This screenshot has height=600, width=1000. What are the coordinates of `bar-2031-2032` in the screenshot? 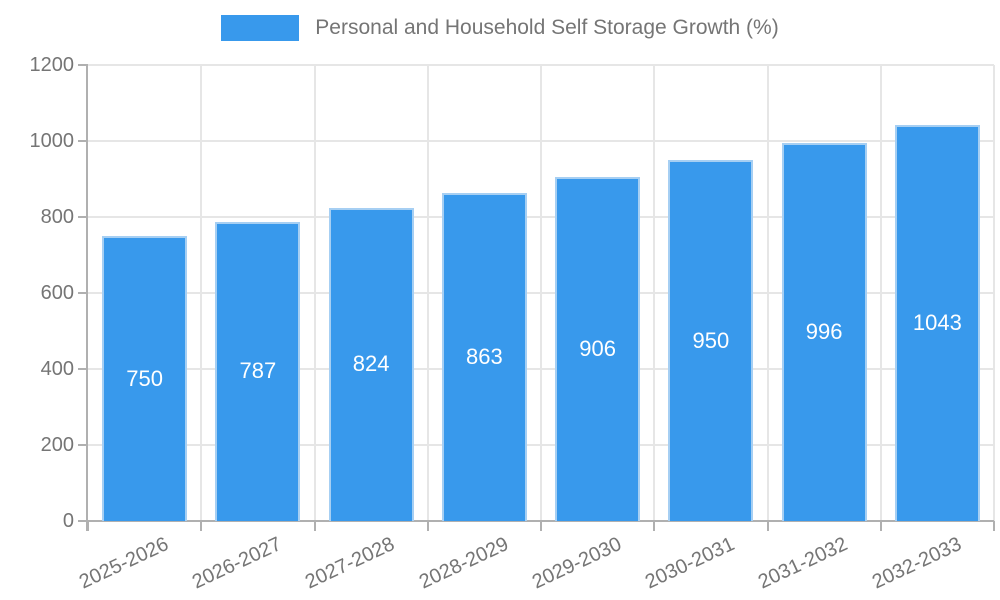 It's located at (824, 331).